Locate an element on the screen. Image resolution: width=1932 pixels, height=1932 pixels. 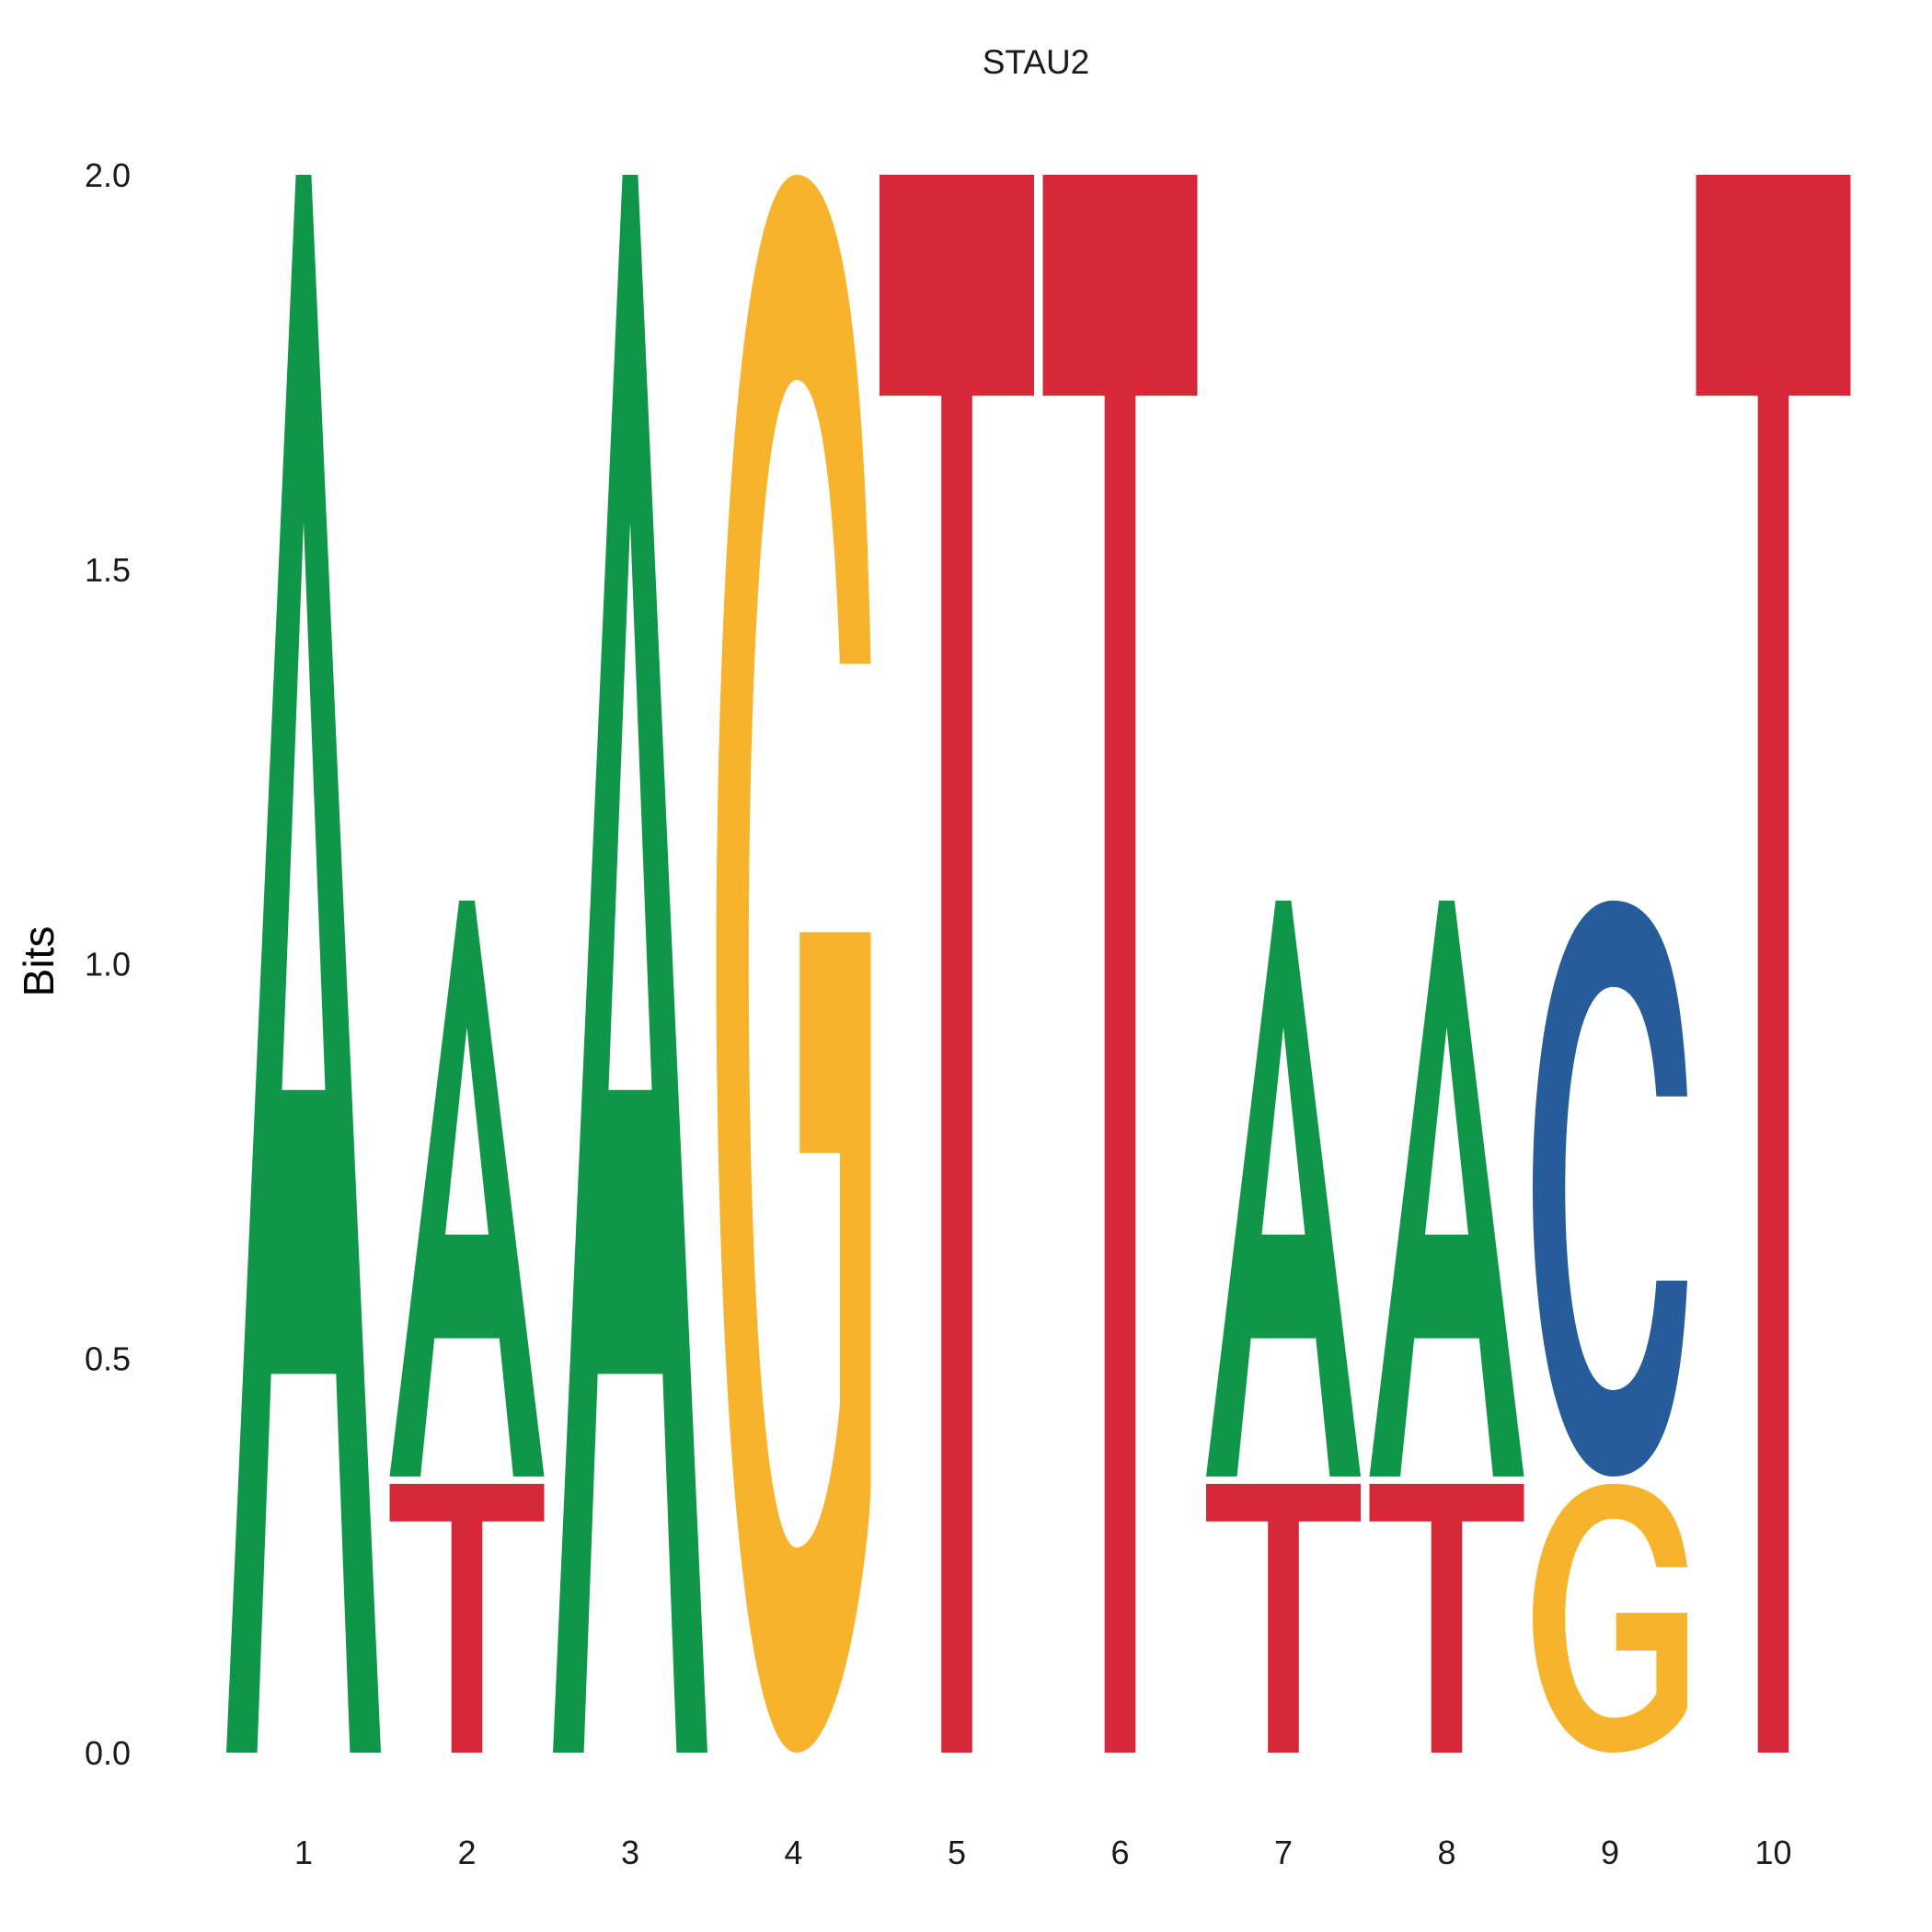
x-tick-label: 6 is located at coordinates (1119, 1852).